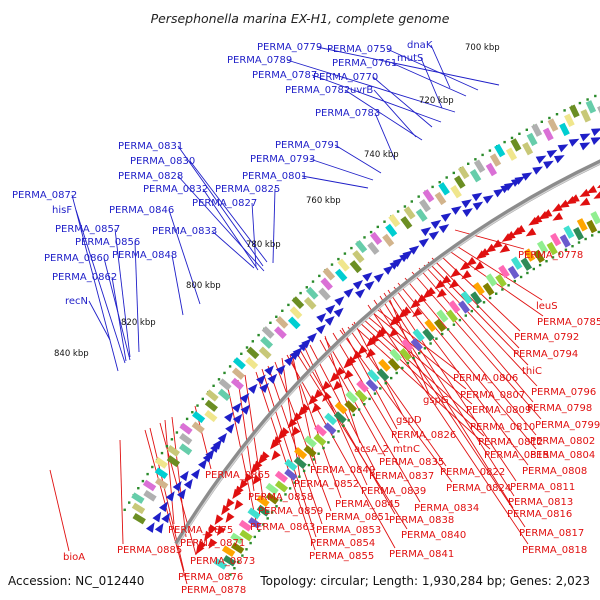 The width and height of the screenshot is (600, 600). Describe the element at coordinates (326, 484) in the screenshot. I see `reverse-gene-label: PERMA_0852` at that location.